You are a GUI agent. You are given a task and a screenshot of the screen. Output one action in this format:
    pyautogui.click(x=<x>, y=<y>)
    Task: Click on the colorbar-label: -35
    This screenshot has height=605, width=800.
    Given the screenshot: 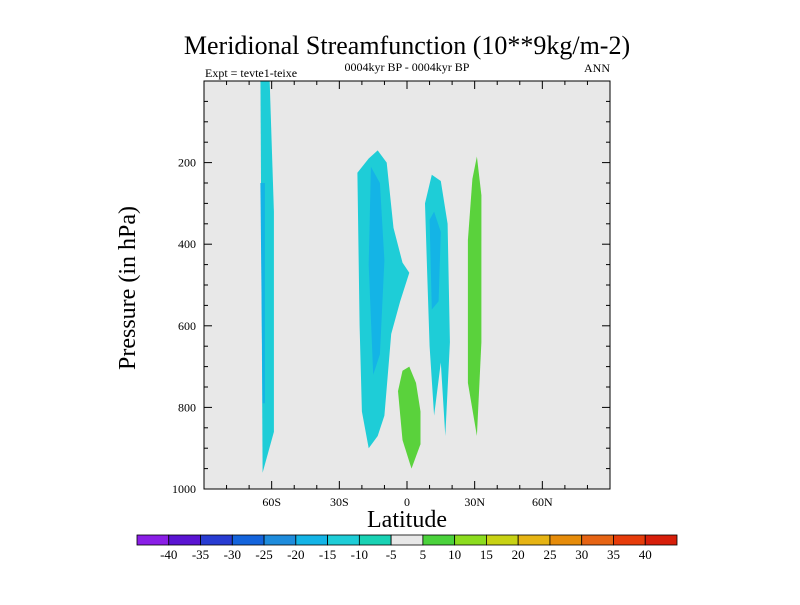 What is the action you would take?
    pyautogui.click(x=200, y=554)
    